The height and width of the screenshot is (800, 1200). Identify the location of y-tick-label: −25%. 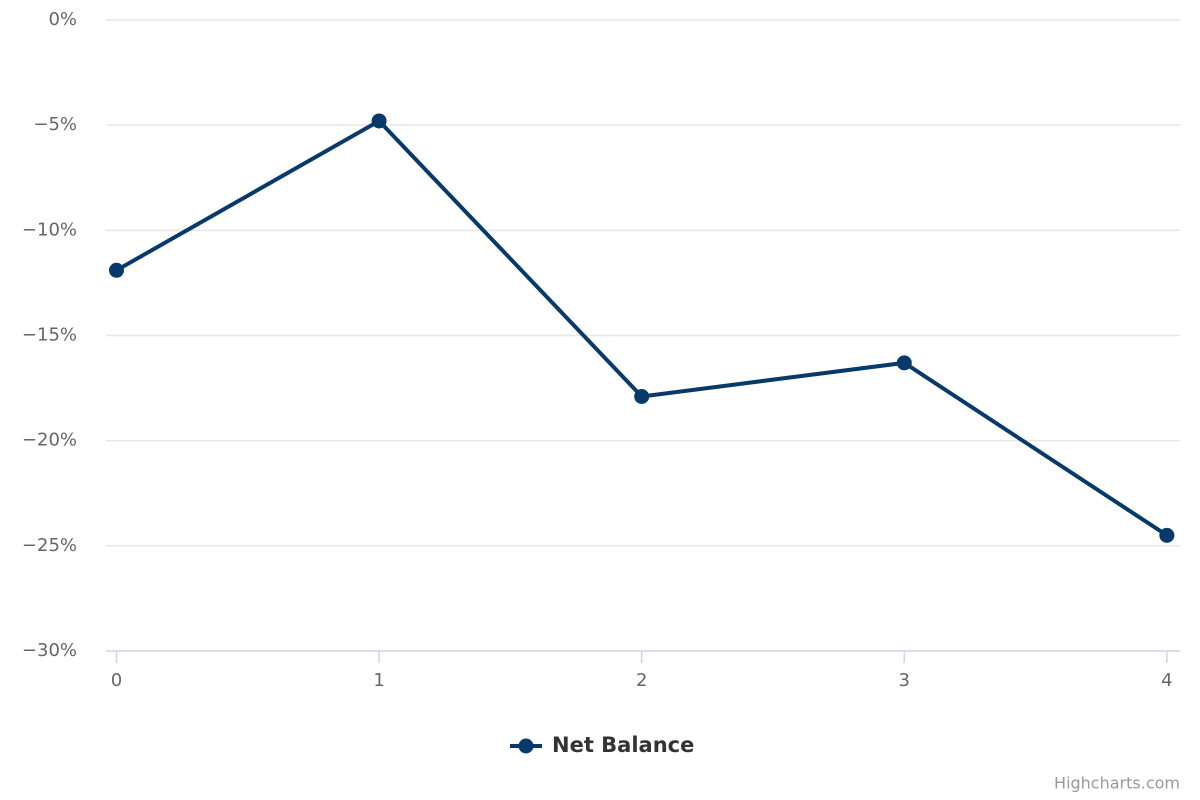
(49, 545).